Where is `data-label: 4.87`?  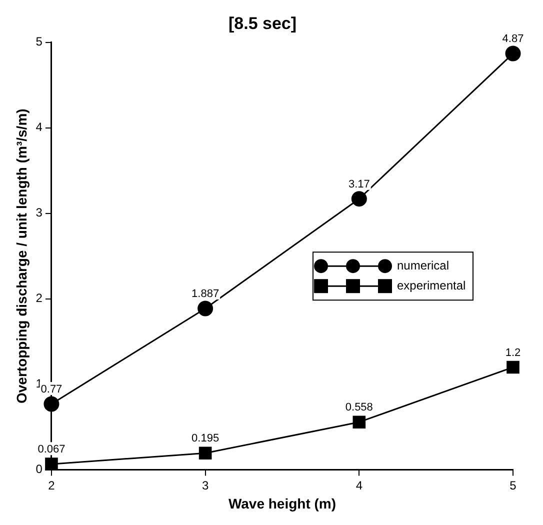
data-label: 4.87 is located at coordinates (513, 39).